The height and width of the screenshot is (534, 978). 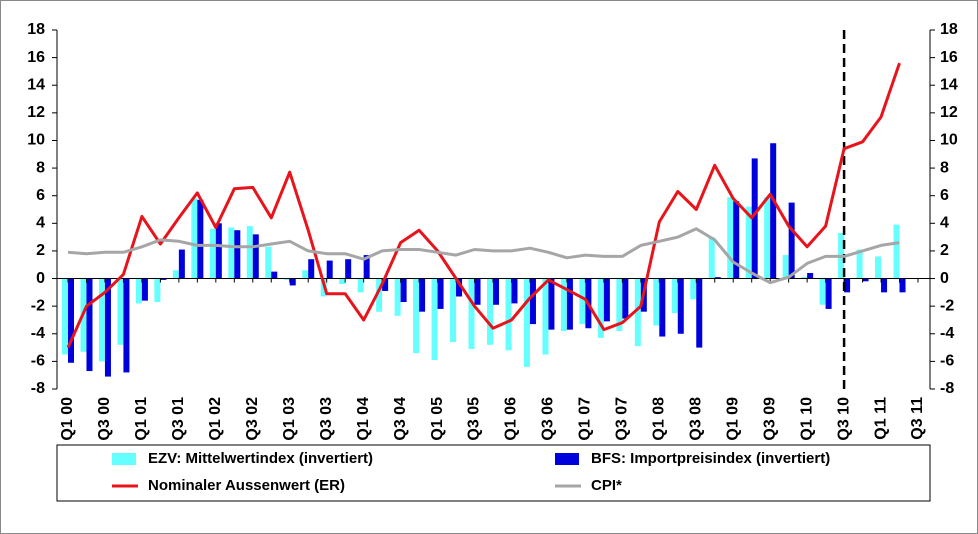 What do you see at coordinates (38, 305) in the screenshot?
I see `y-tick-label: -2` at bounding box center [38, 305].